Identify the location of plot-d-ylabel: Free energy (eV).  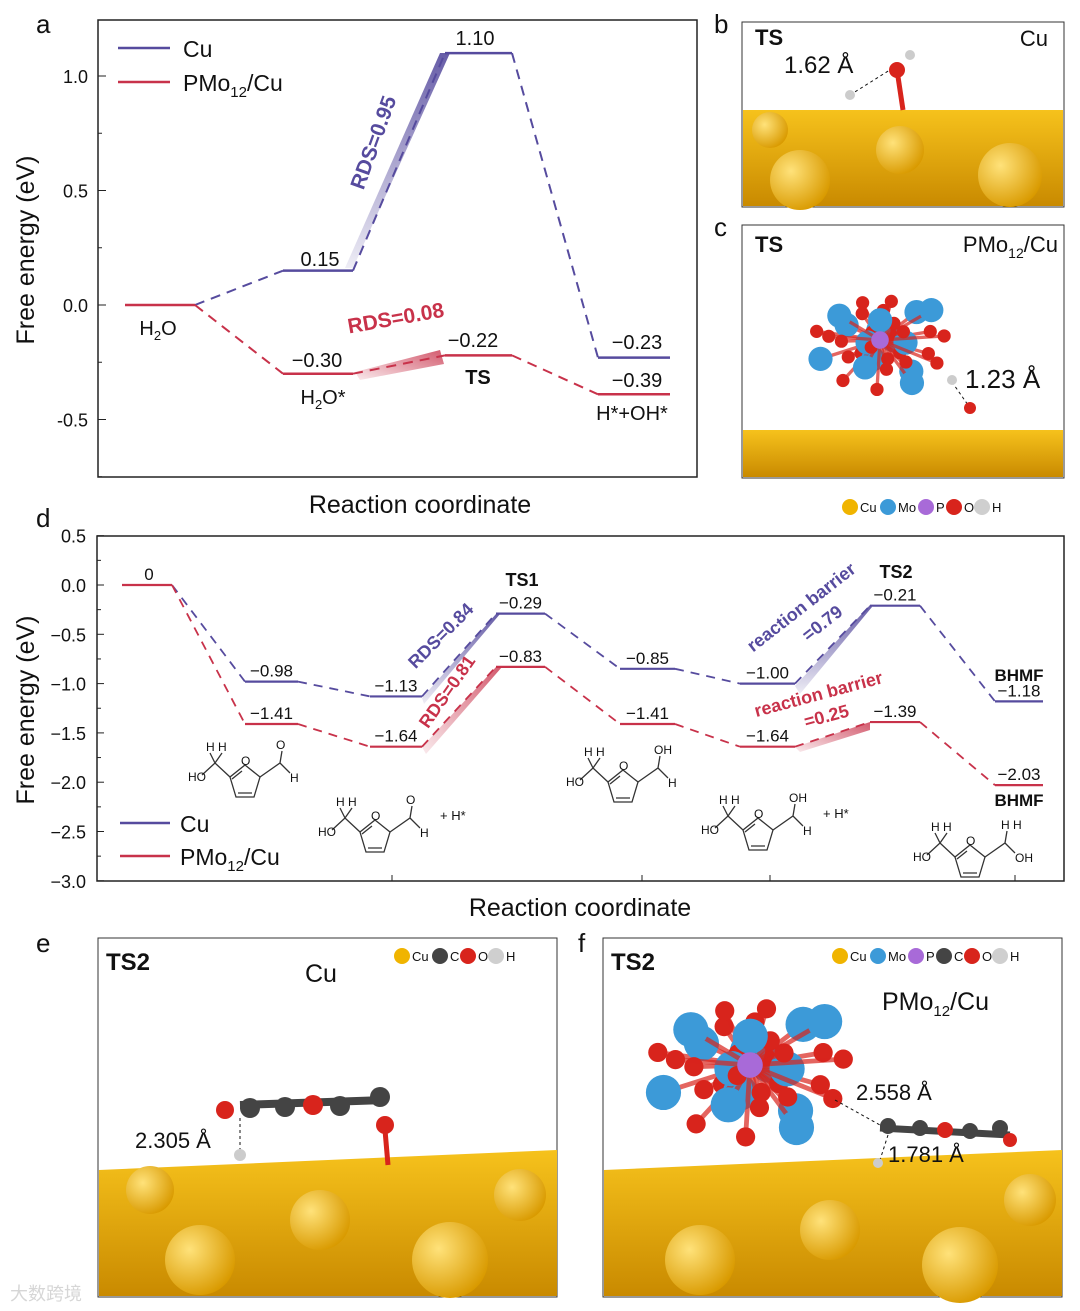
(26, 710).